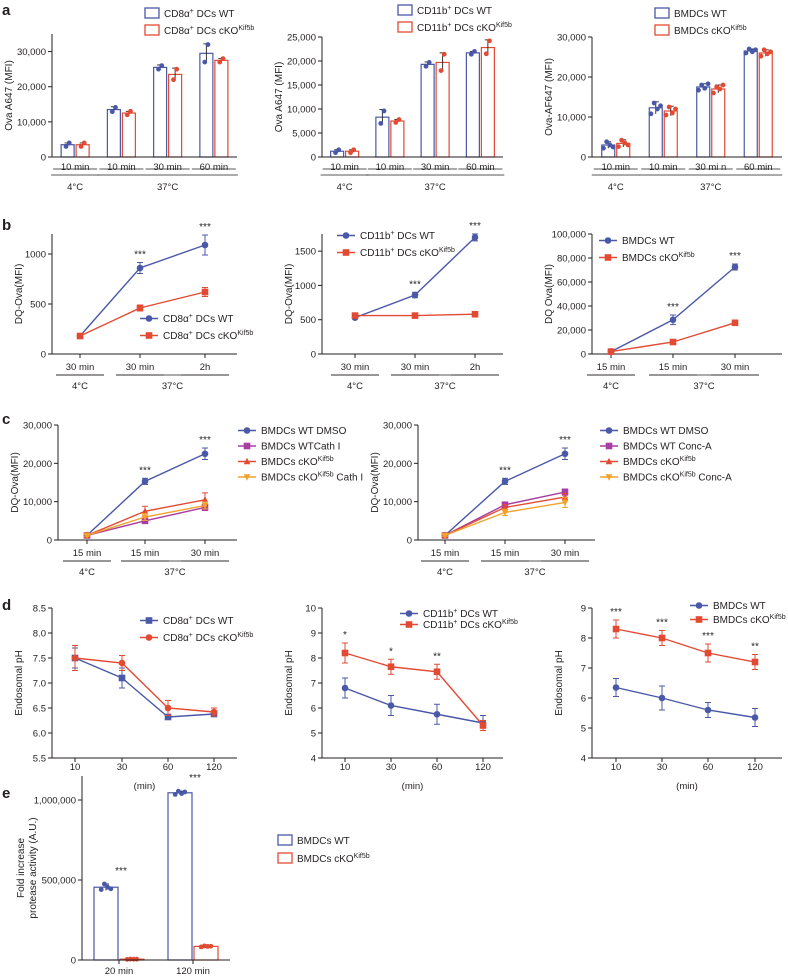 The height and width of the screenshot is (976, 788). What do you see at coordinates (168, 767) in the screenshot?
I see `x-tick-label: 60` at bounding box center [168, 767].